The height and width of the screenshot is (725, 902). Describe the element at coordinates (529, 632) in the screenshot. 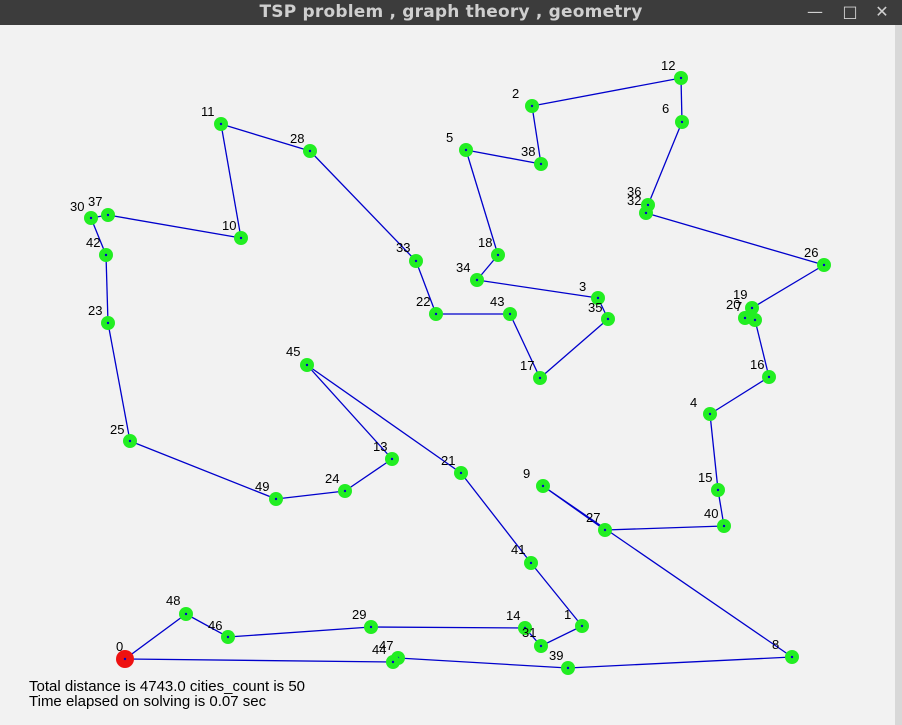

I see `city-label: 31` at that location.